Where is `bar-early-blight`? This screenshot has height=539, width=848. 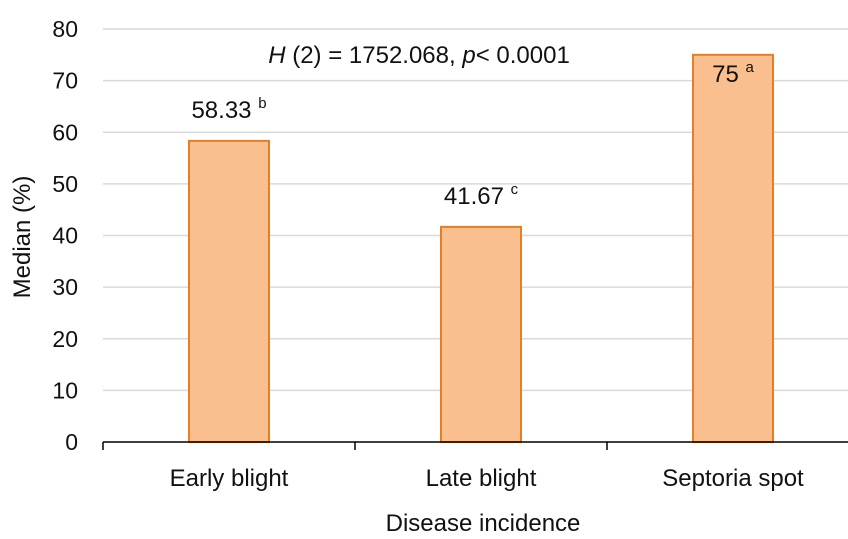
bar-early-blight is located at coordinates (229, 291).